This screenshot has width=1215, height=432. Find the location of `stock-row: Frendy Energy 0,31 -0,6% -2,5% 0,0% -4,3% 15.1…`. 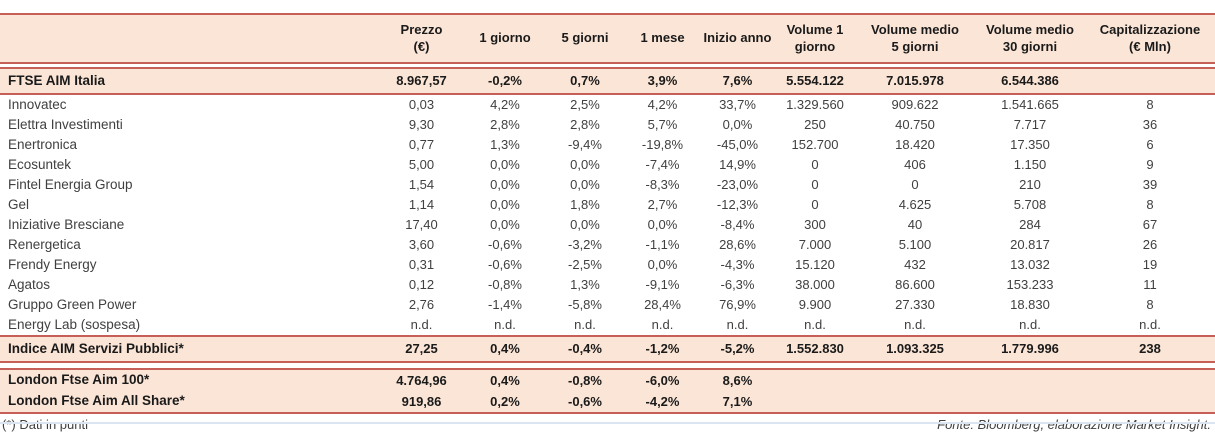

stock-row: Frendy Energy 0,31 -0,6% -2,5% 0,0% -4,3% 15.1… is located at coordinates (607, 265).